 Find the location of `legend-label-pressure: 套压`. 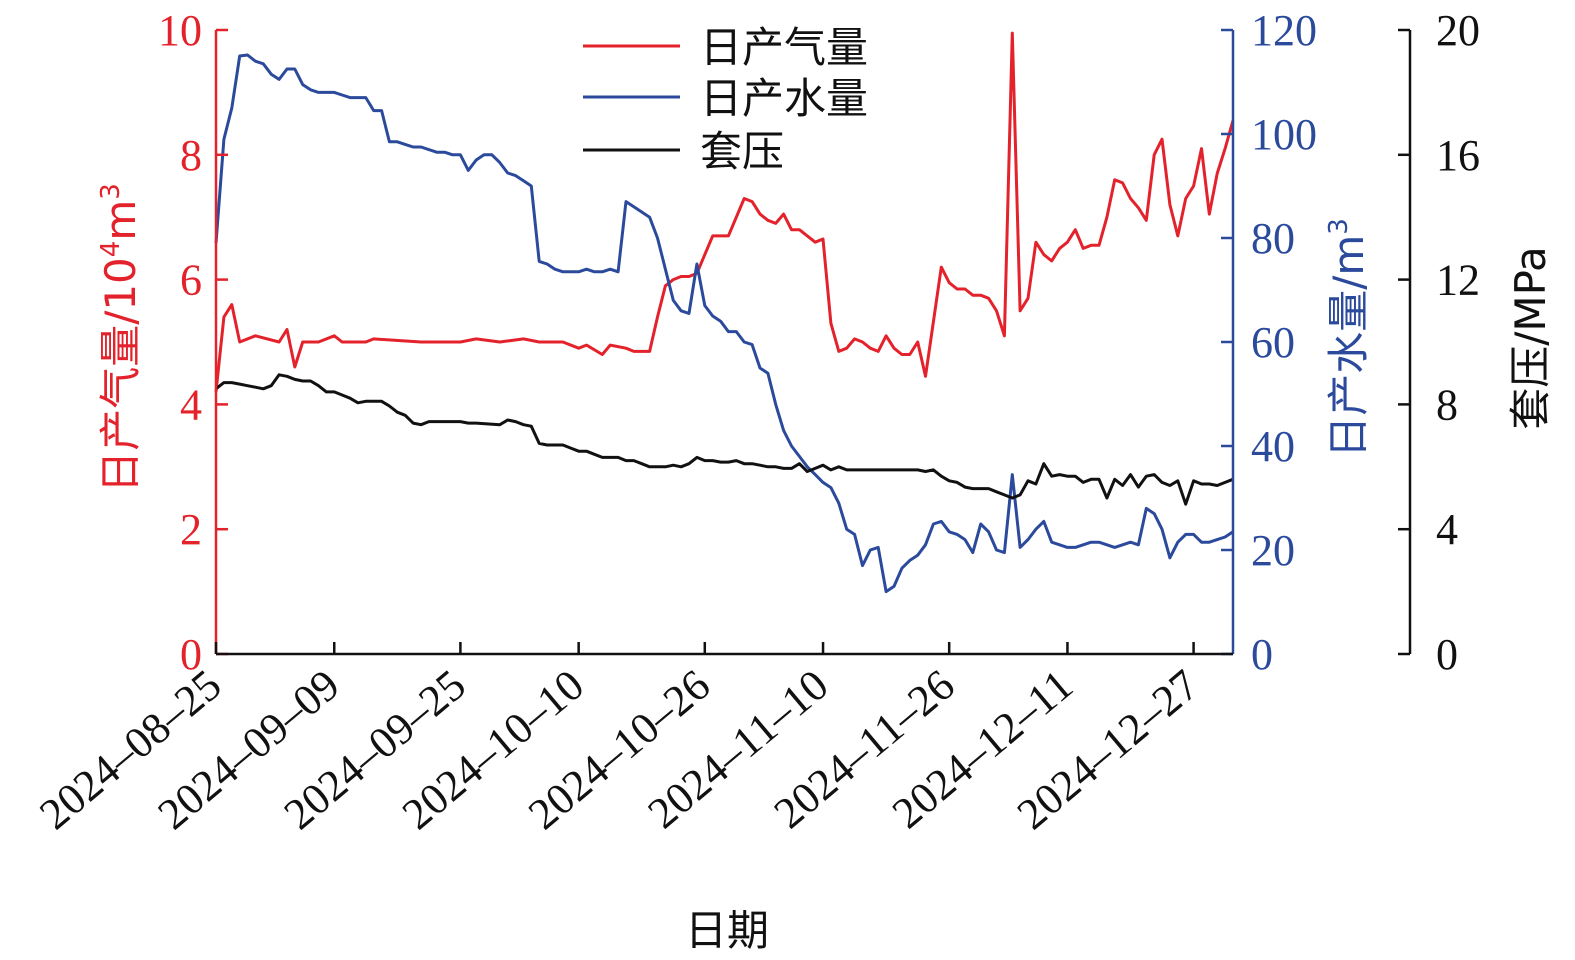

legend-label-pressure: 套压 is located at coordinates (742, 151).